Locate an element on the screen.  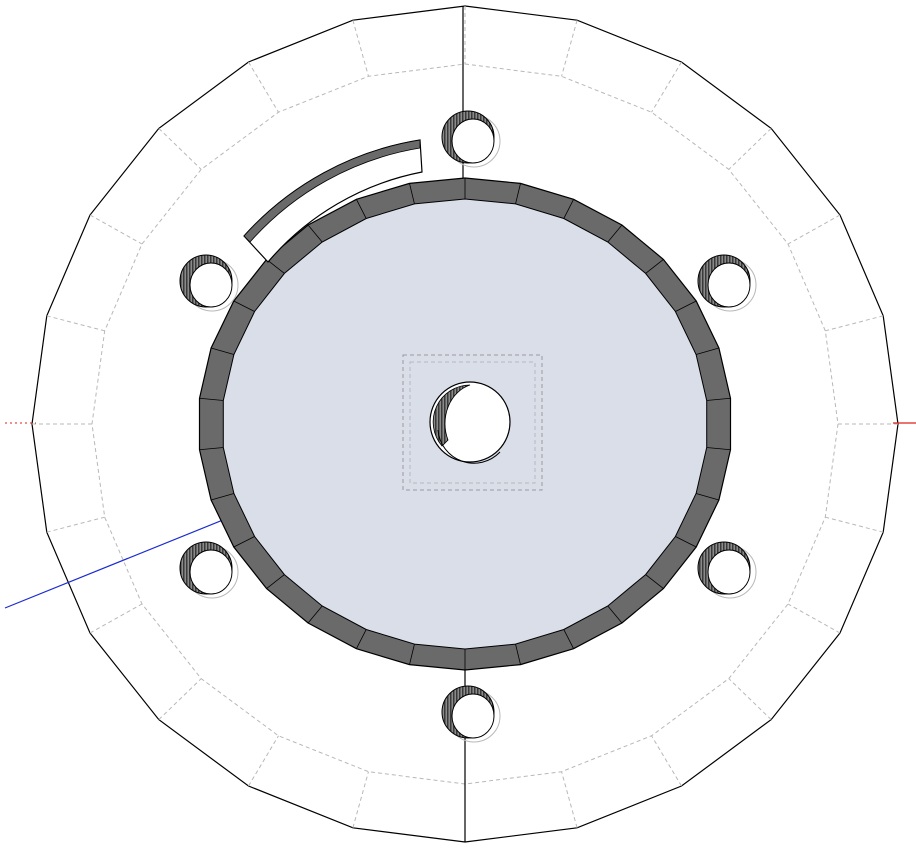
center-hub is located at coordinates (472, 422).